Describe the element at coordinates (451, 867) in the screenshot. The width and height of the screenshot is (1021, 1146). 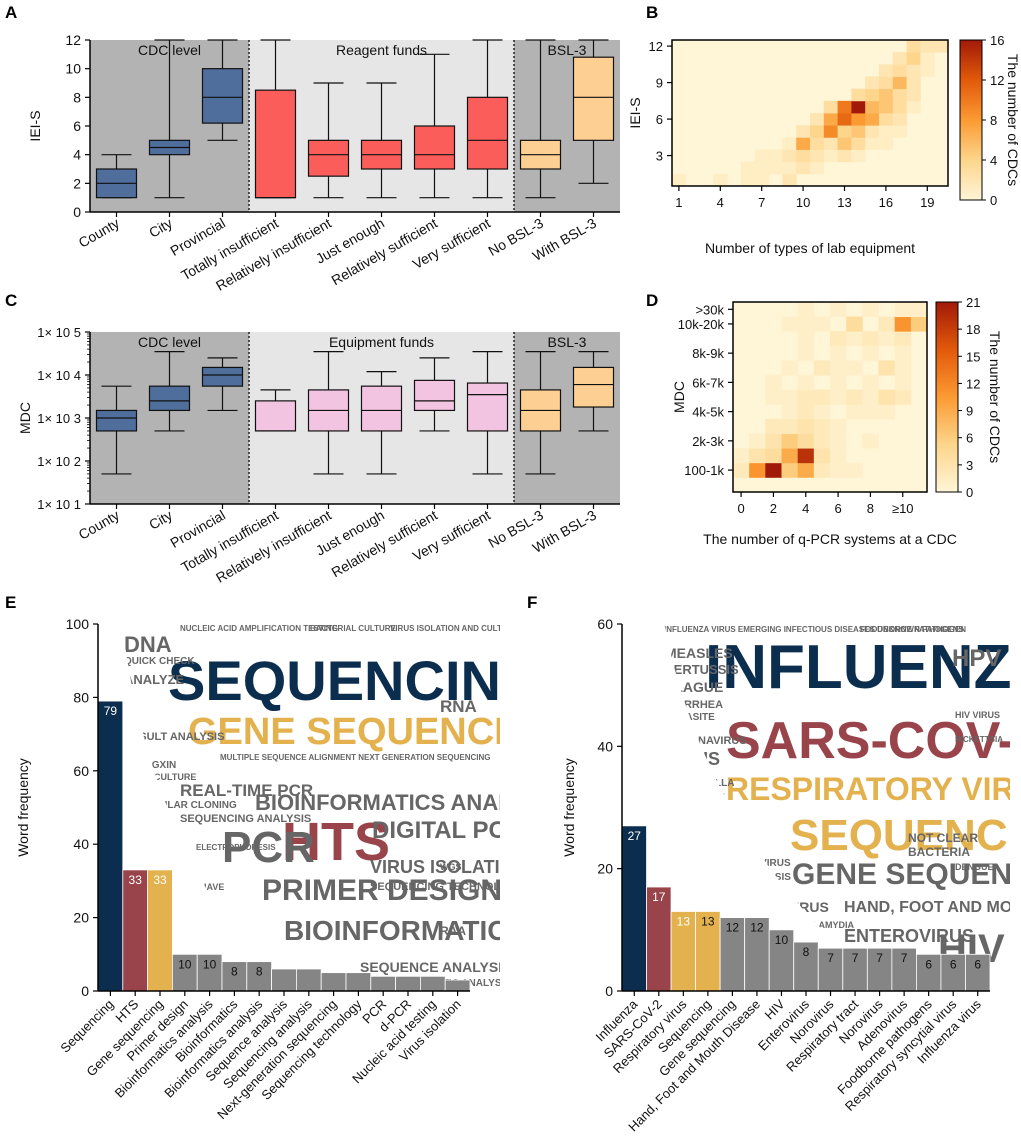
I see `word-cloud-word-27: WGS` at that location.